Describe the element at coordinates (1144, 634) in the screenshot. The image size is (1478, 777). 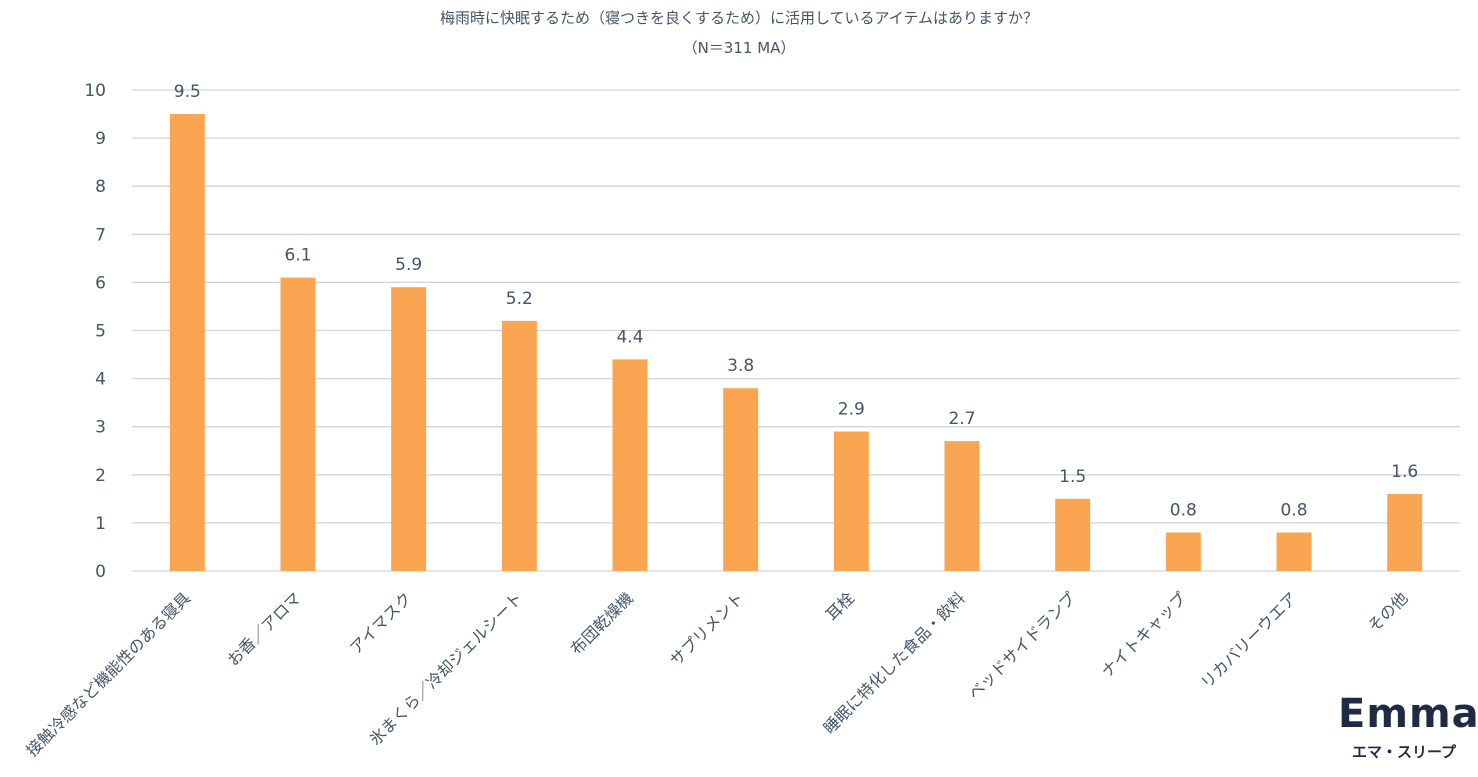
I see `category-label: ナイトキャップ` at that location.